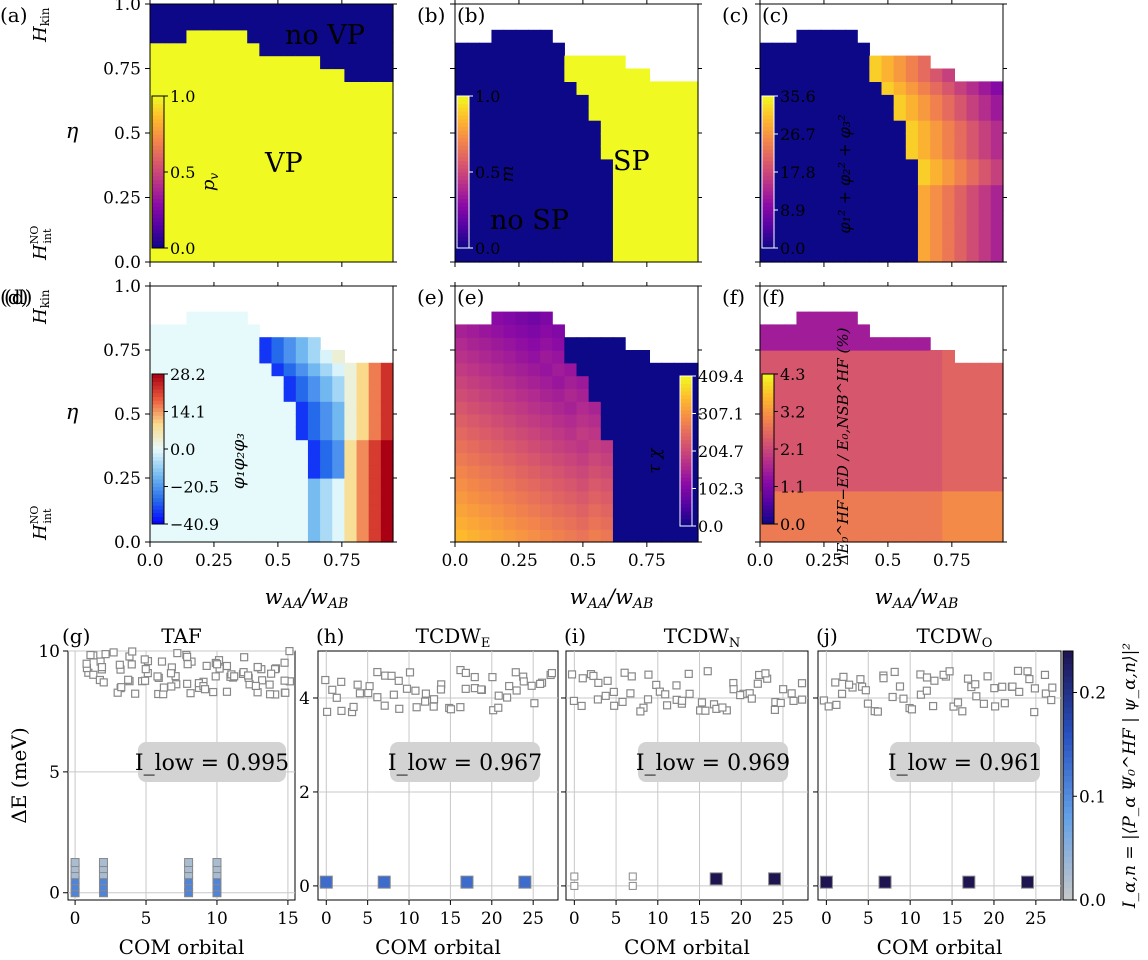 The width and height of the screenshot is (1148, 960). Describe the element at coordinates (194, 487) in the screenshot. I see `colorbar-tick-label: −20.5` at that location.